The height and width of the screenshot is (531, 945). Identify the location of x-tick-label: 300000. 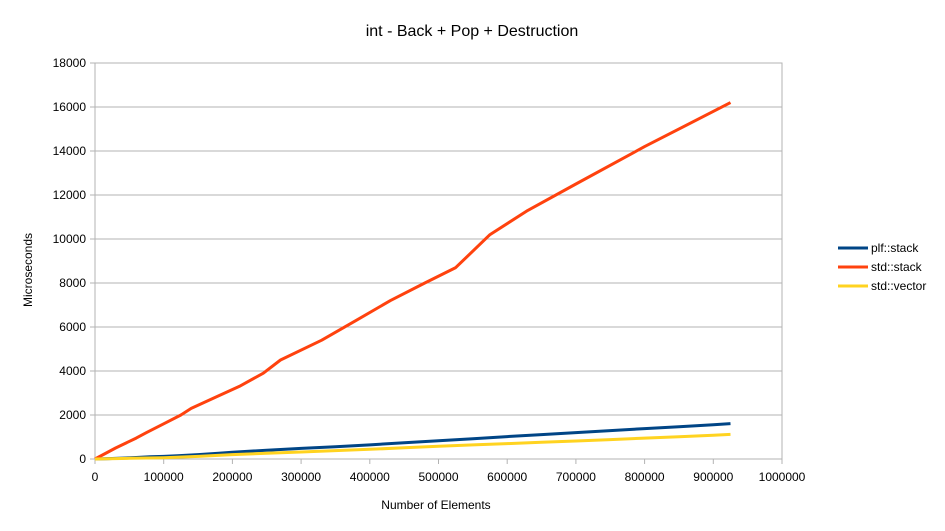
(301, 477).